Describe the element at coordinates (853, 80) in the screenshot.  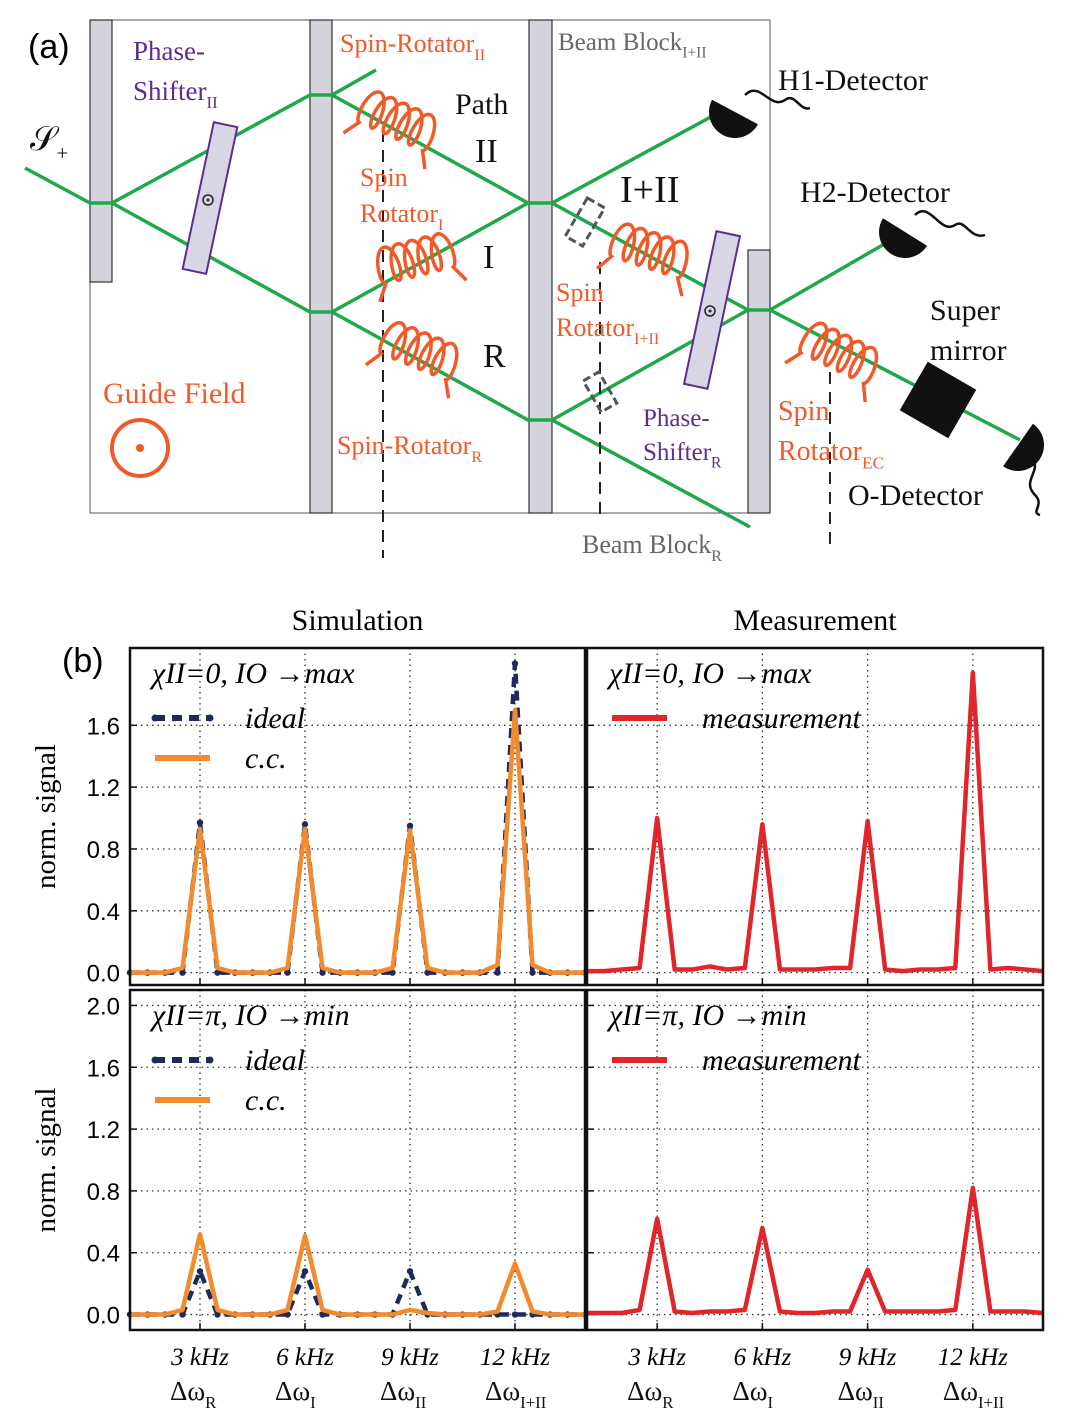
I see `diagram-label: H1-Detector` at that location.